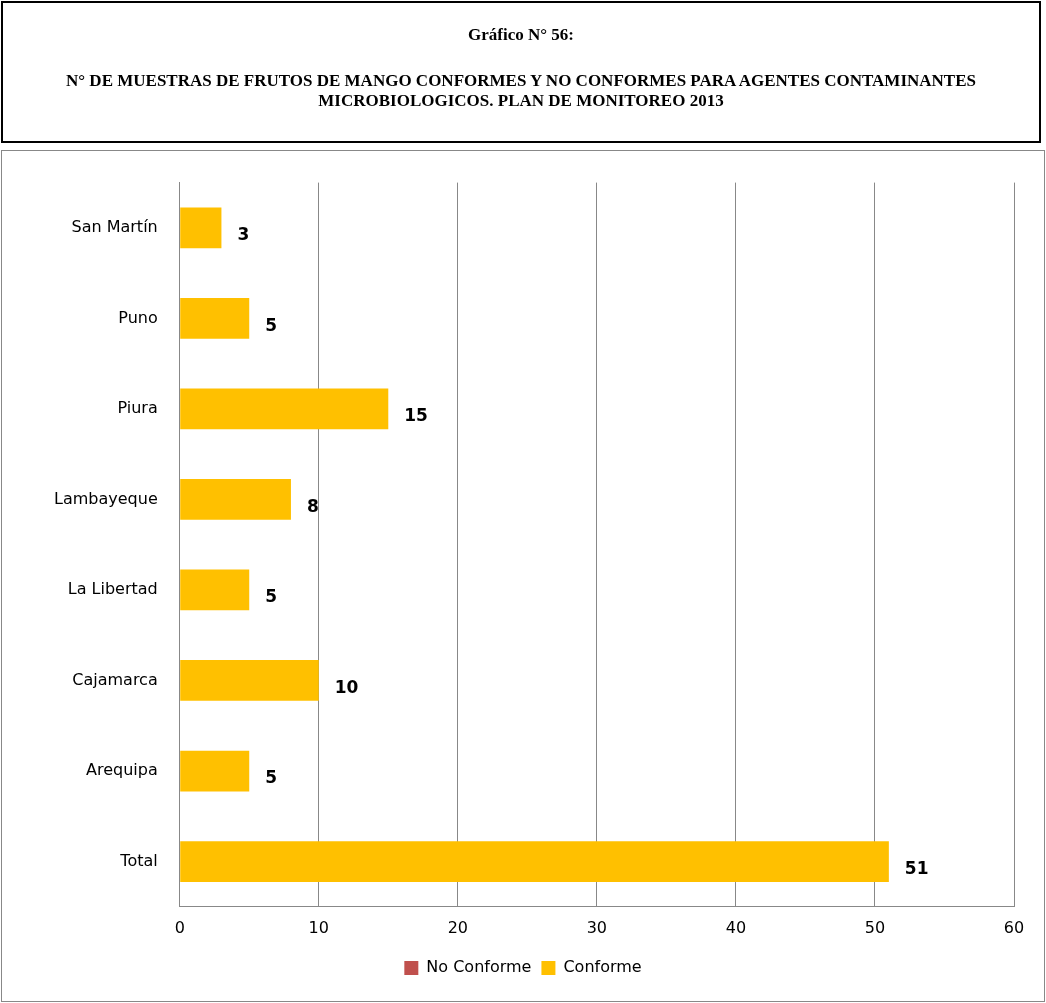  What do you see at coordinates (602, 967) in the screenshot?
I see `legend-label: Conforme` at bounding box center [602, 967].